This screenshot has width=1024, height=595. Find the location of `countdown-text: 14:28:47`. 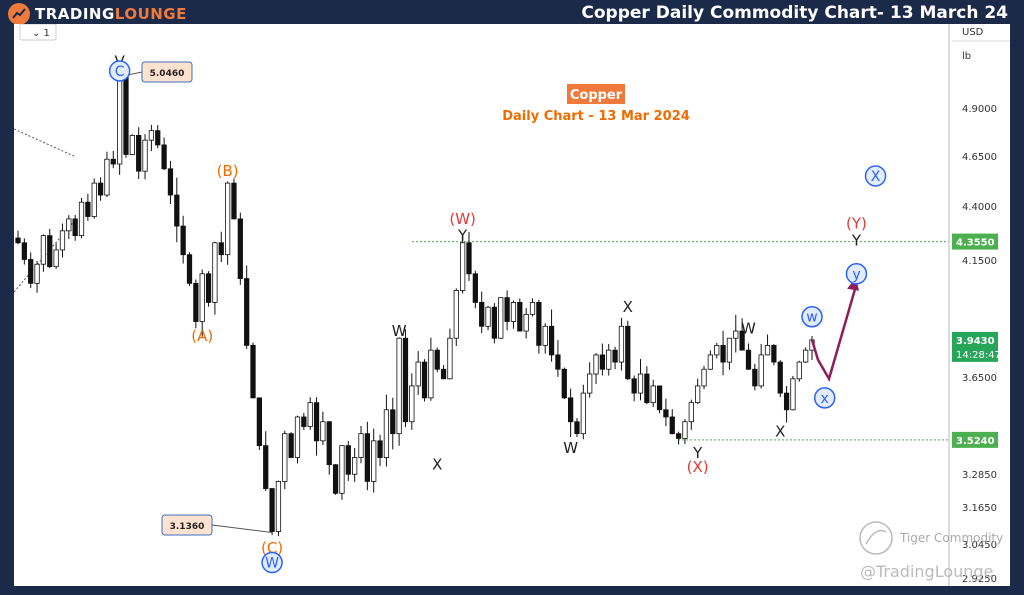

countdown-text: 14:28:47 is located at coordinates (978, 355).